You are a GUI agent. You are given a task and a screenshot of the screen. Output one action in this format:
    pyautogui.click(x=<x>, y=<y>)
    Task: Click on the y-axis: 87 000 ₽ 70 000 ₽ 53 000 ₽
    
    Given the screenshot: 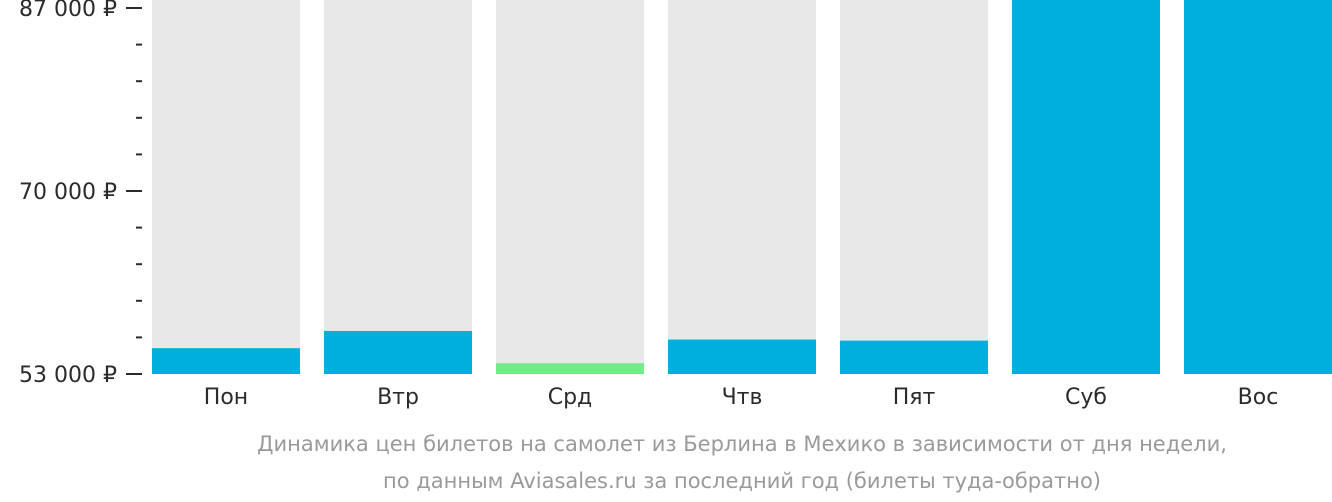 What is the action you would take?
    pyautogui.click(x=80, y=194)
    